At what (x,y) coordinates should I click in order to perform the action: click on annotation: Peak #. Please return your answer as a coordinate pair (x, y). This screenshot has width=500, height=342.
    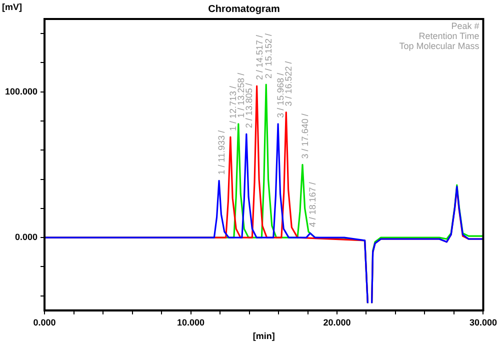
    Looking at the image, I should click on (465, 25).